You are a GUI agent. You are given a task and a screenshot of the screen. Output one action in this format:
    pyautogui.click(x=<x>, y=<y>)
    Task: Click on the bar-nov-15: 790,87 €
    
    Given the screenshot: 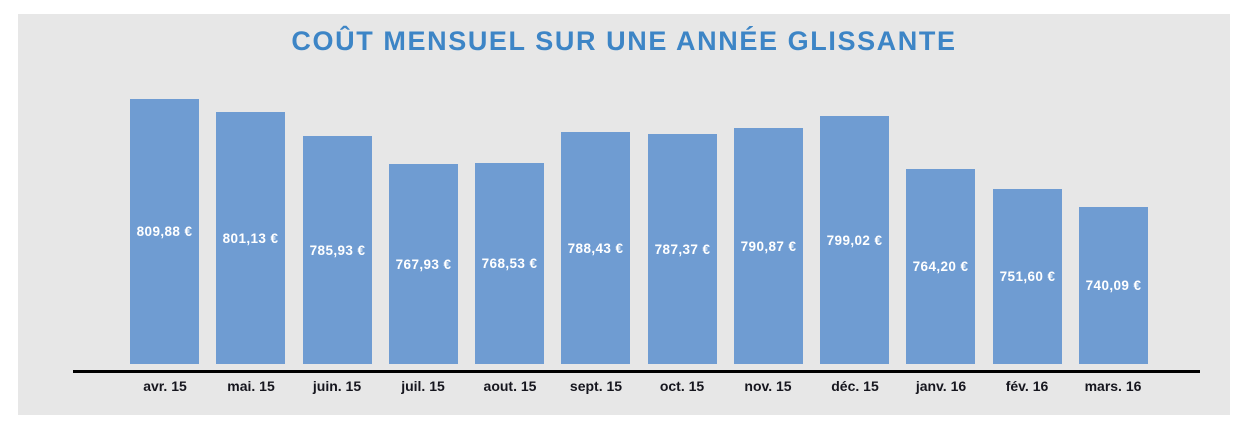 What is the action you would take?
    pyautogui.click(x=768, y=246)
    